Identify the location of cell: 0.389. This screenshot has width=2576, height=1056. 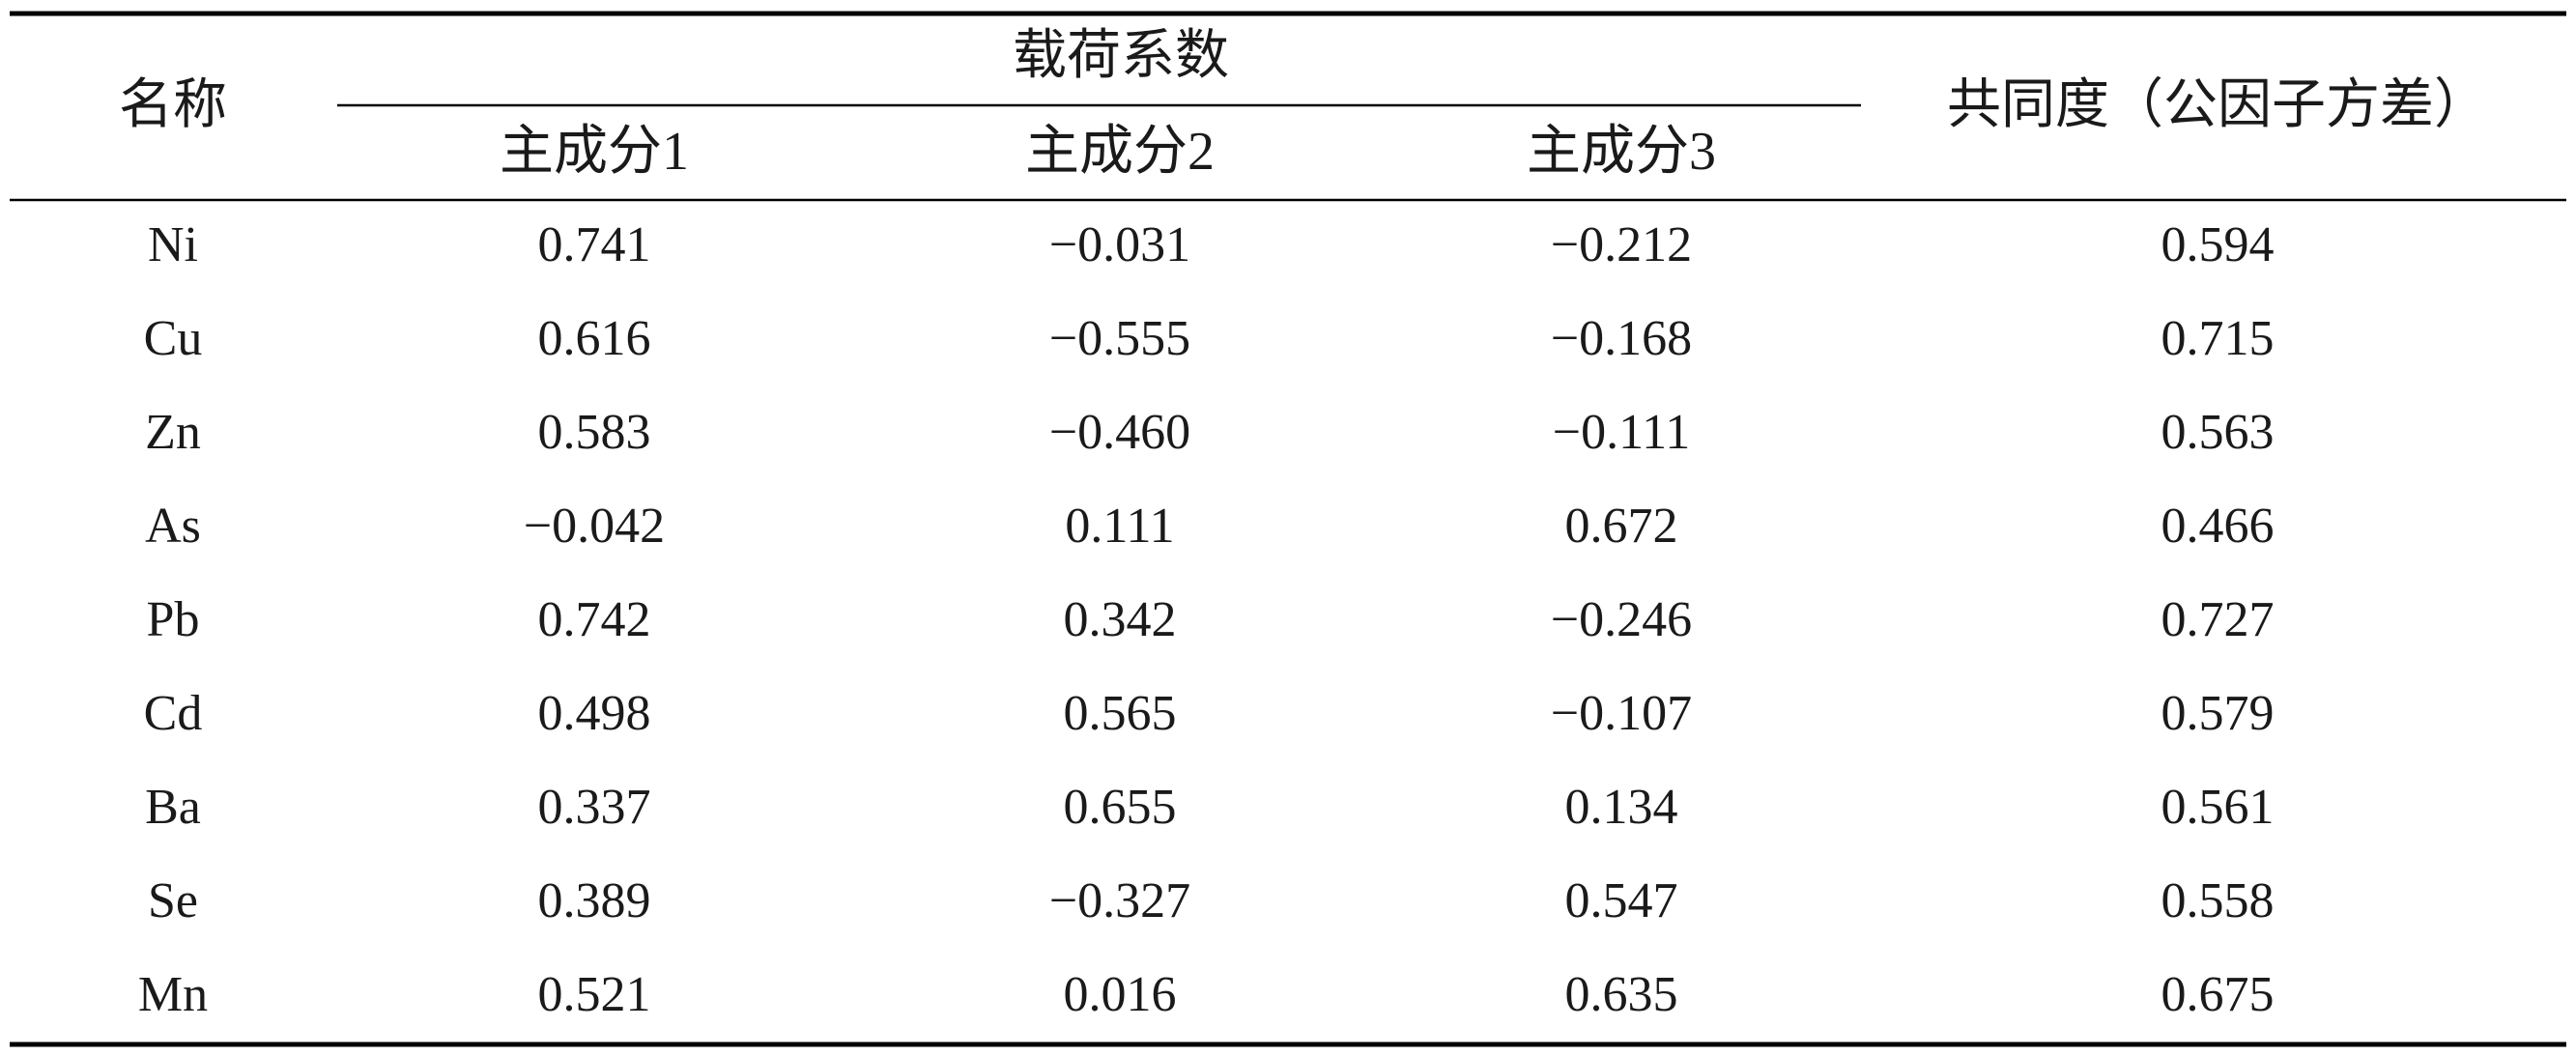
(595, 901).